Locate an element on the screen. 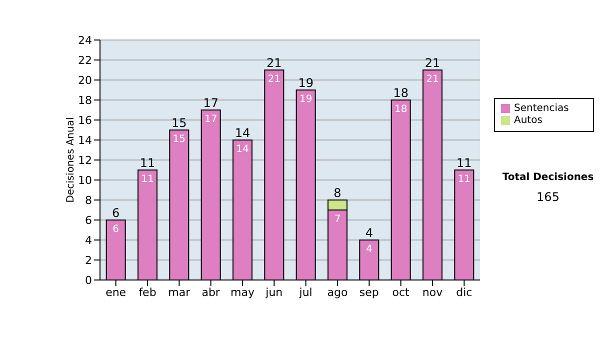 The image size is (600, 340). total-label: 8 is located at coordinates (338, 193).